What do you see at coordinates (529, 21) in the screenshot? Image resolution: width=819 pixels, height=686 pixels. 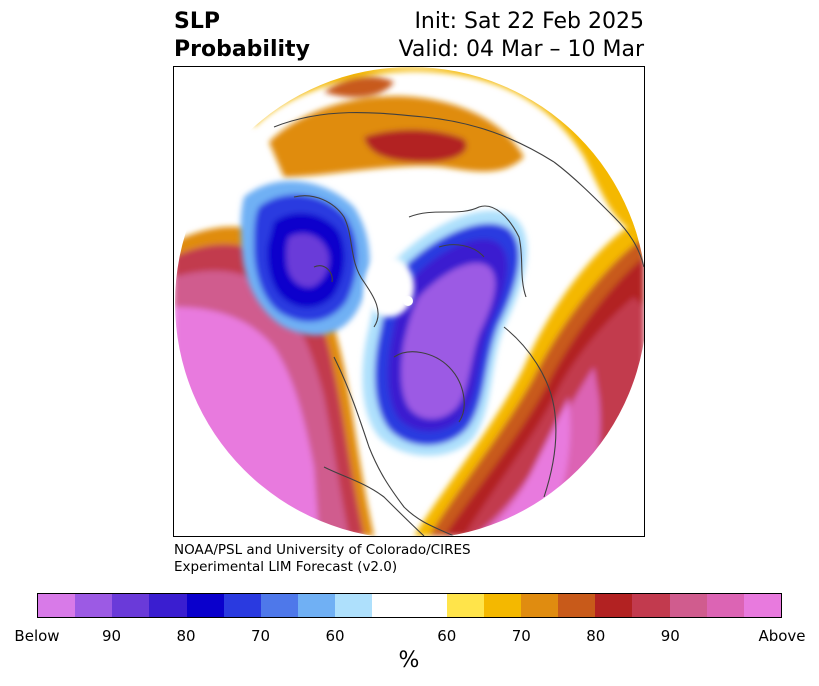 I see `init-date: Init: Sat 22 Feb 2025` at bounding box center [529, 21].